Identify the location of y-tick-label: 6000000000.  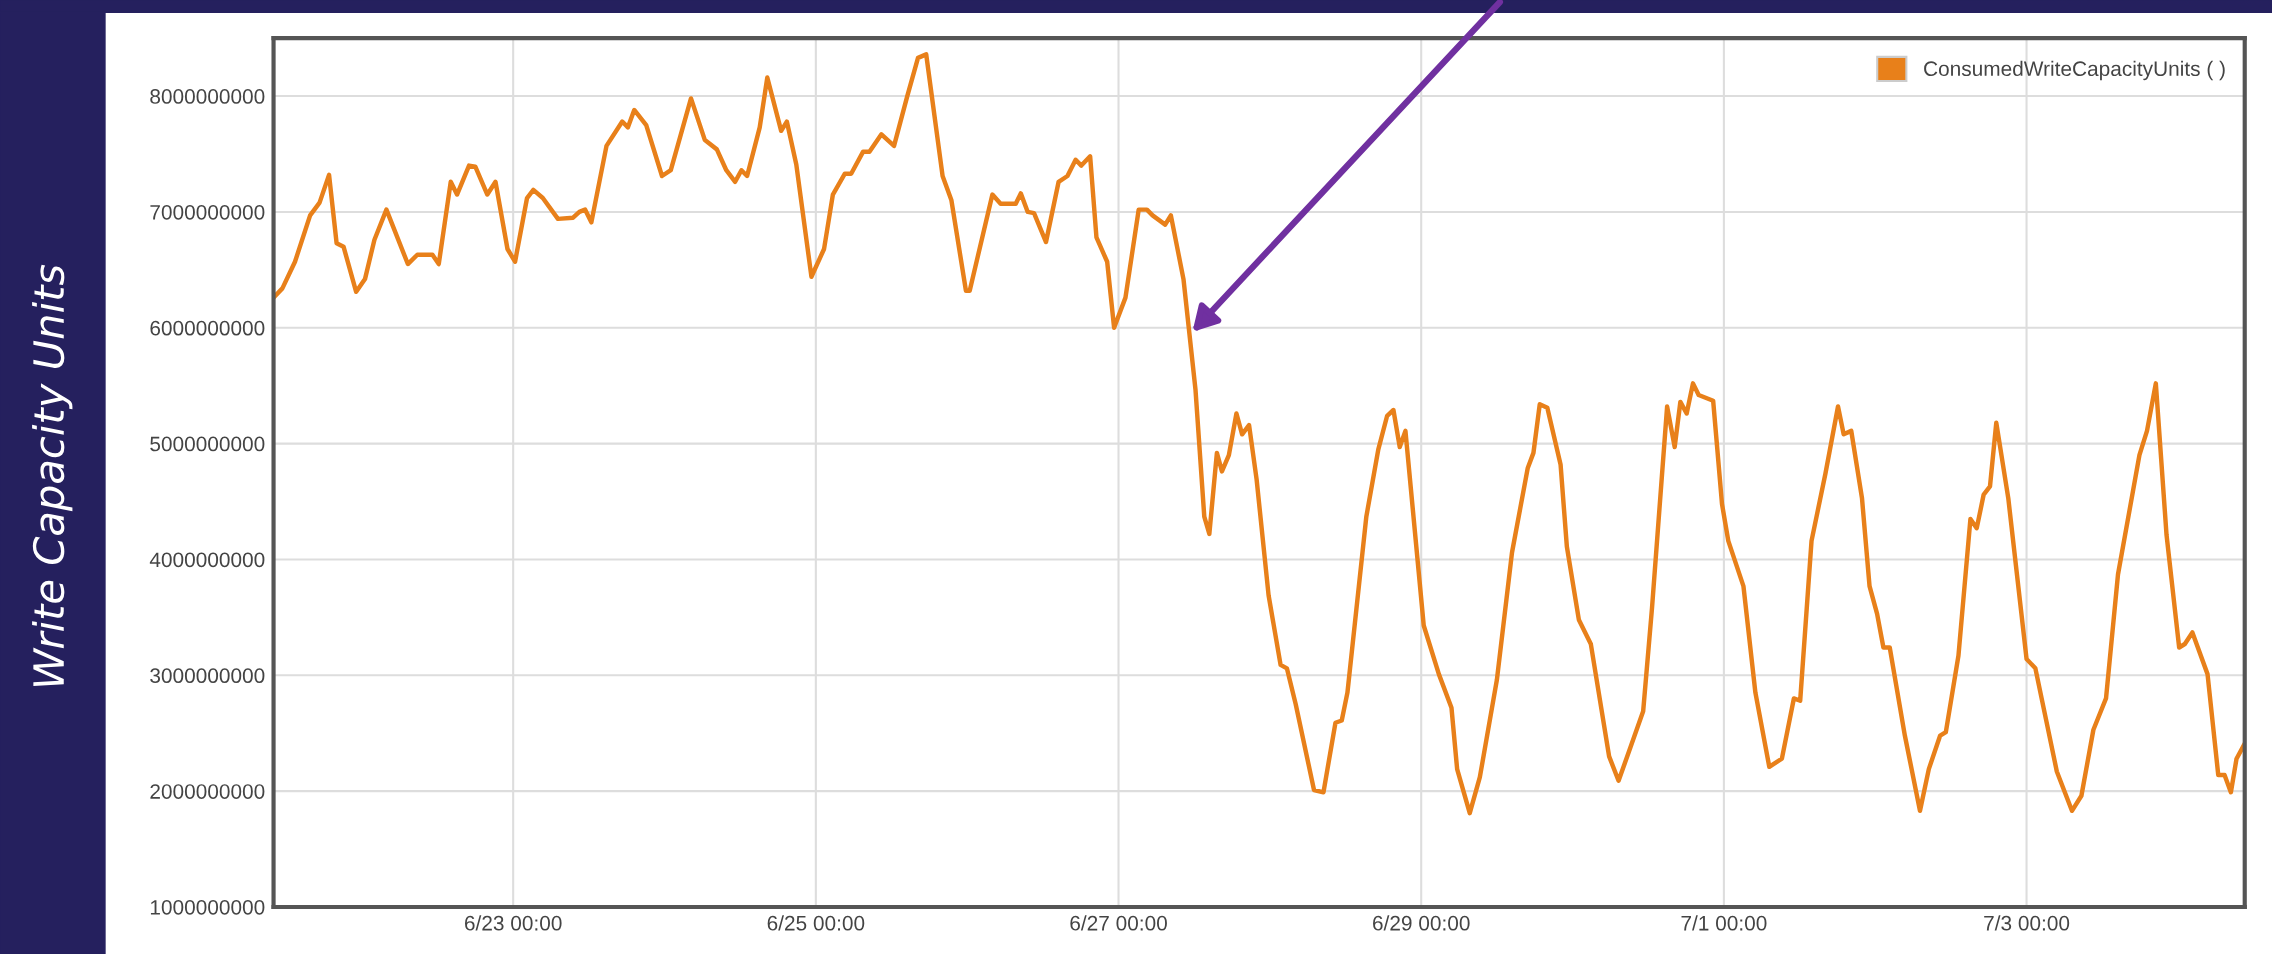
(207, 328).